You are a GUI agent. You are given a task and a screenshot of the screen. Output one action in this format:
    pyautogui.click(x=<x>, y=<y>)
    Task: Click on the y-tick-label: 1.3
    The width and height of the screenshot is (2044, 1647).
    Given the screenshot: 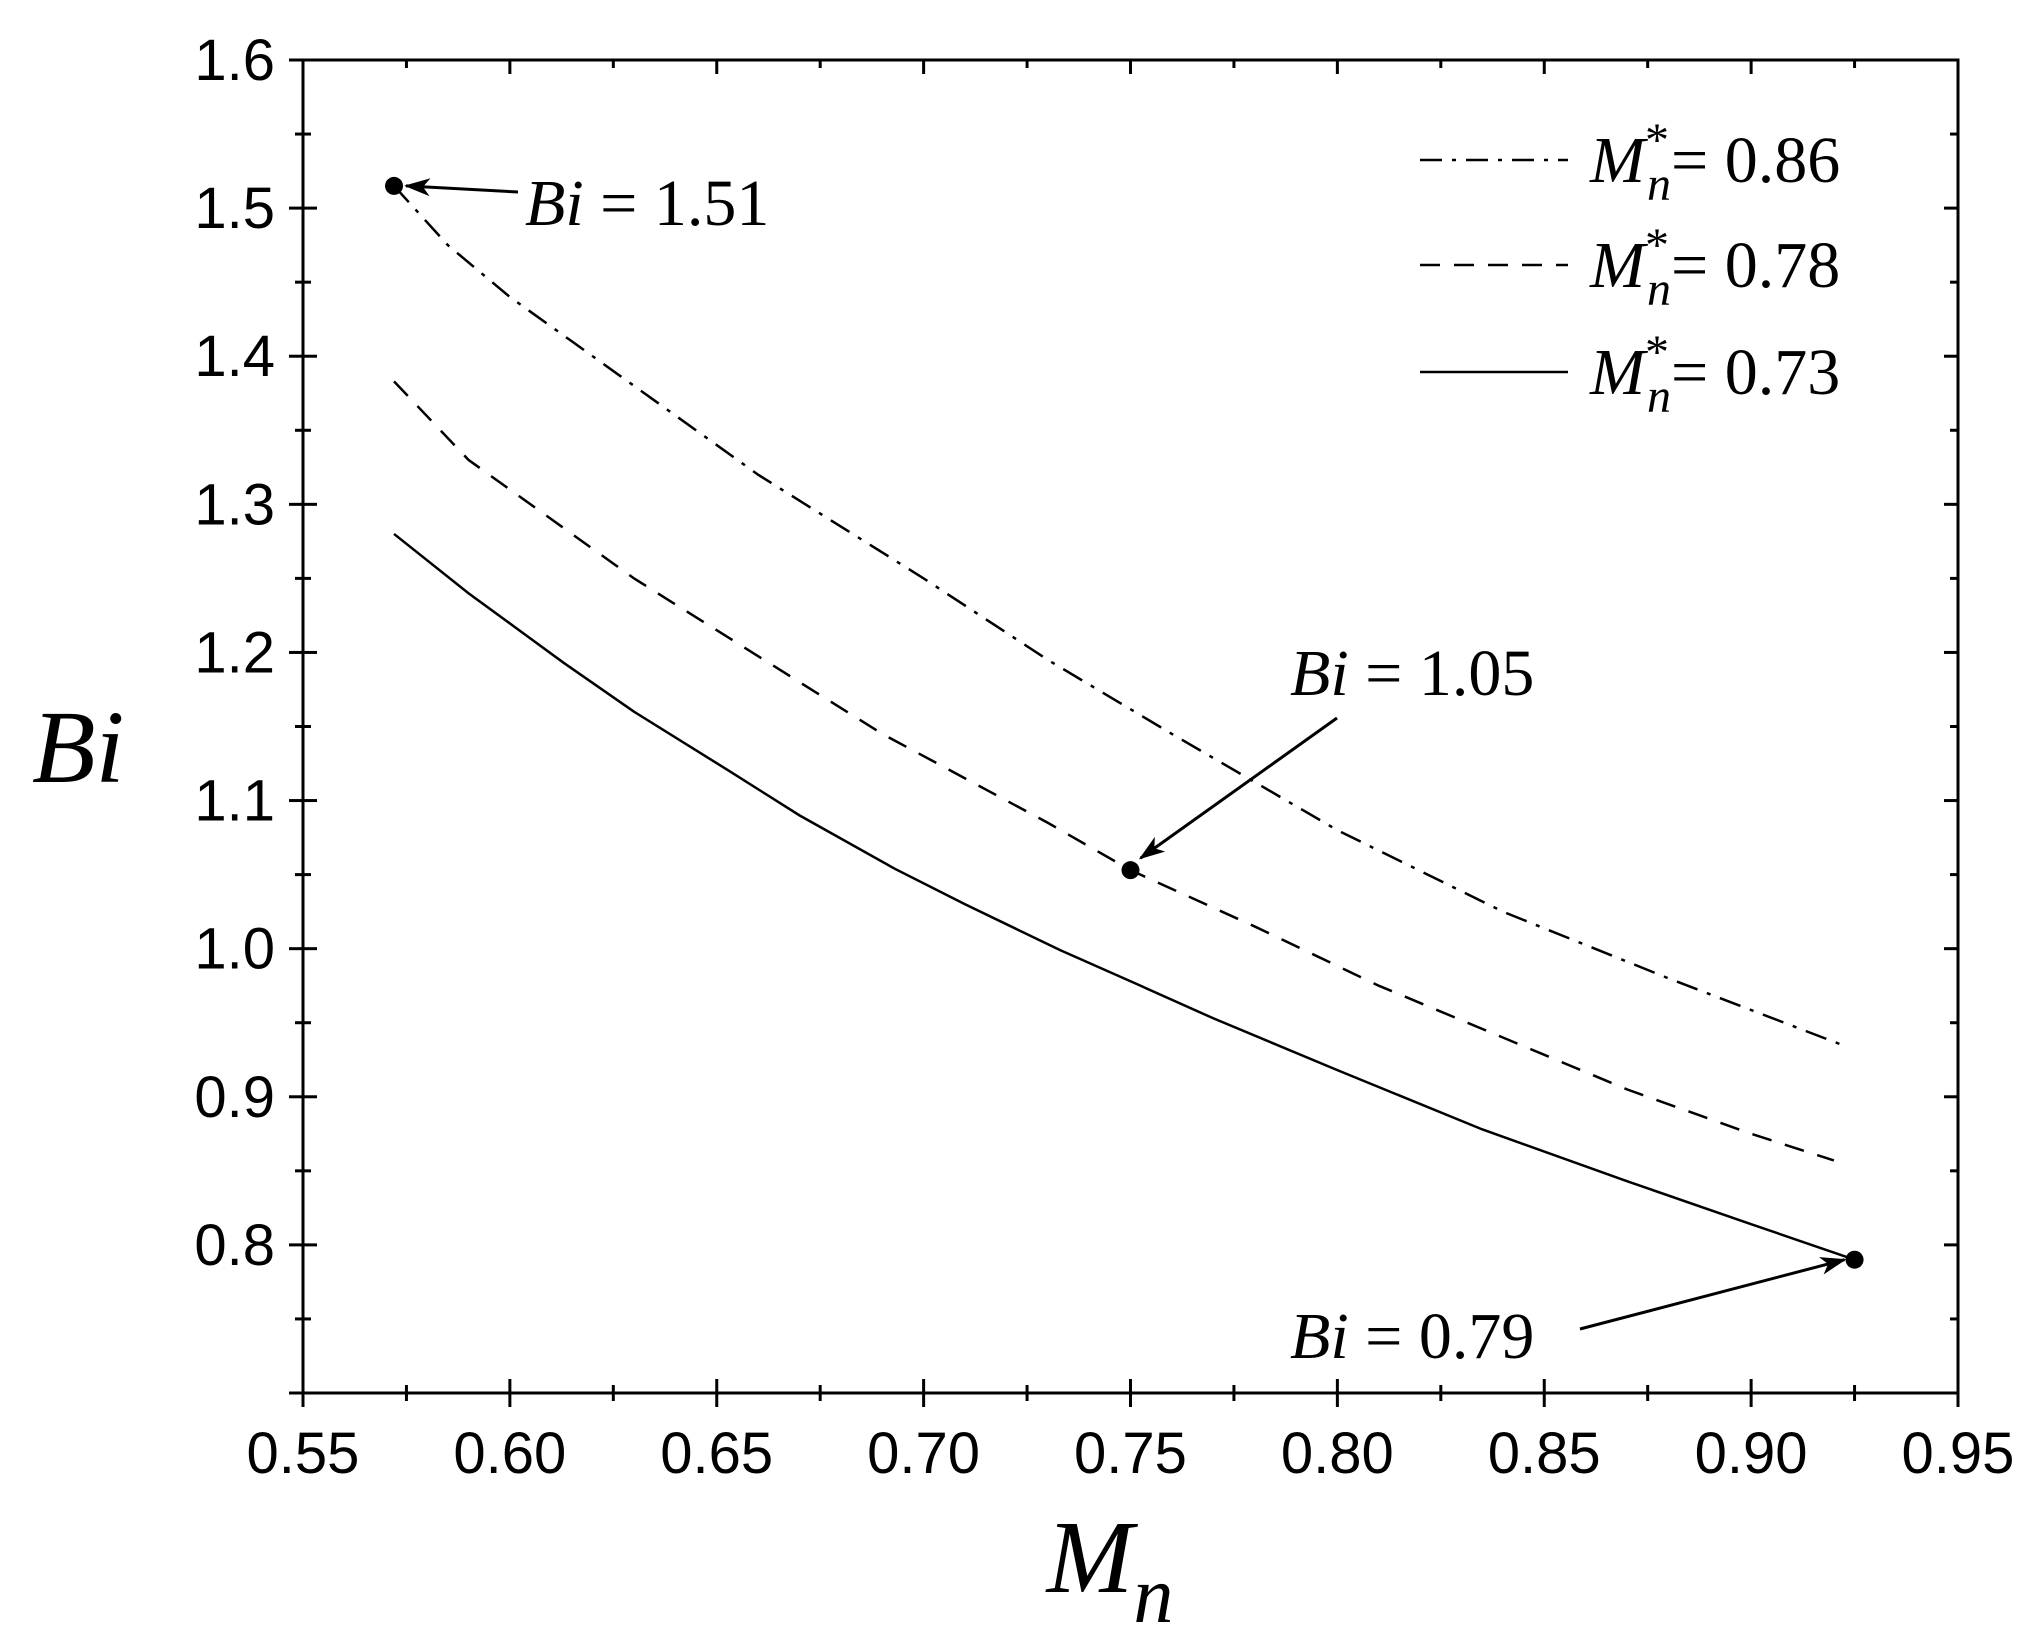 What is the action you would take?
    pyautogui.click(x=234, y=504)
    